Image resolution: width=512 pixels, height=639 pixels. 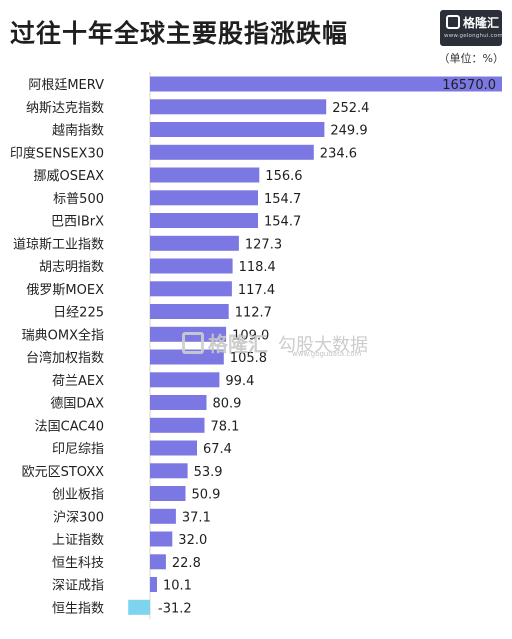 What do you see at coordinates (481, 23) in the screenshot?
I see `logo-name: 格隆汇` at bounding box center [481, 23].